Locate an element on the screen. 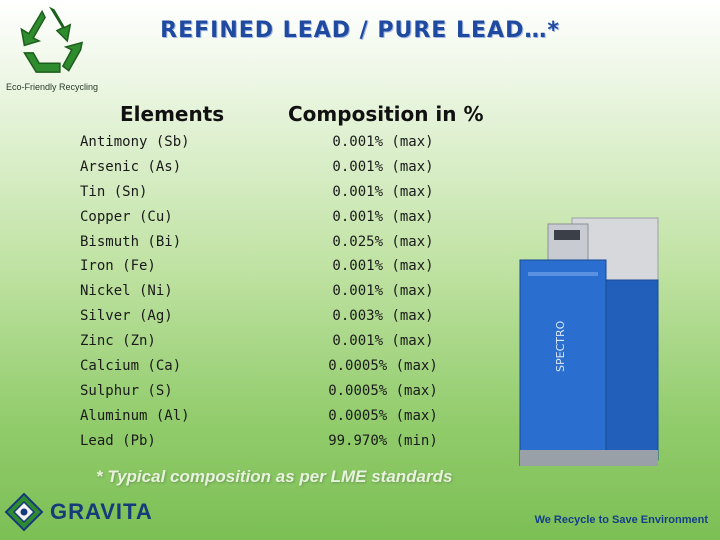 Image resolution: width=720 pixels, height=540 pixels. composition-value: 99.970% (min) is located at coordinates (383, 440).